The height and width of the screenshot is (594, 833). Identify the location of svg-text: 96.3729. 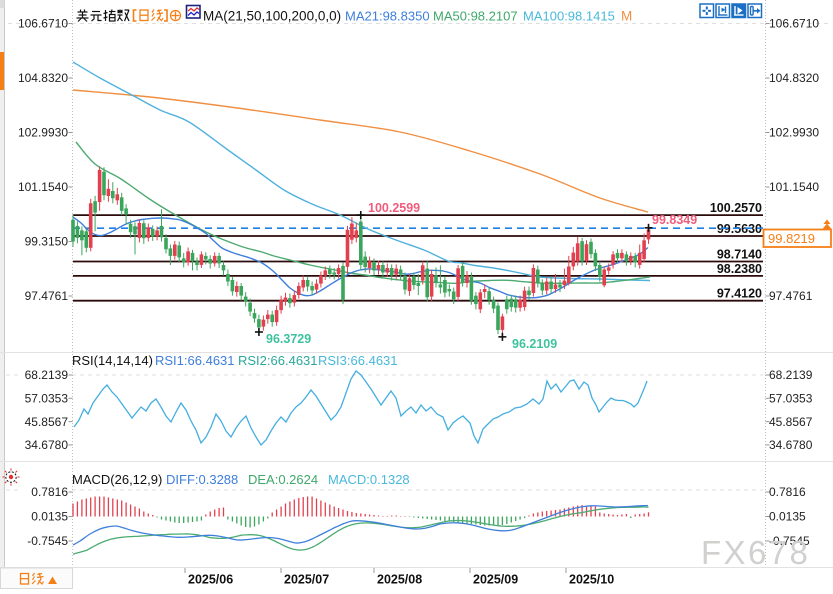
(288, 339).